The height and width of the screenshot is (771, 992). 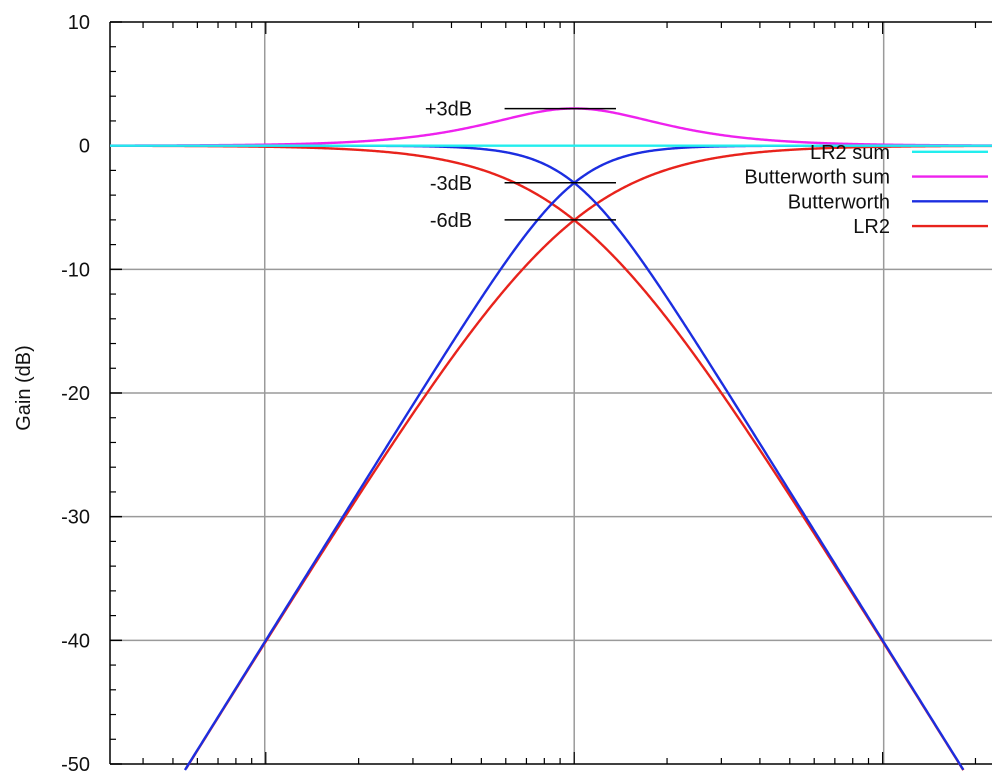 What do you see at coordinates (79, 23) in the screenshot?
I see `y-tick-label: 10` at bounding box center [79, 23].